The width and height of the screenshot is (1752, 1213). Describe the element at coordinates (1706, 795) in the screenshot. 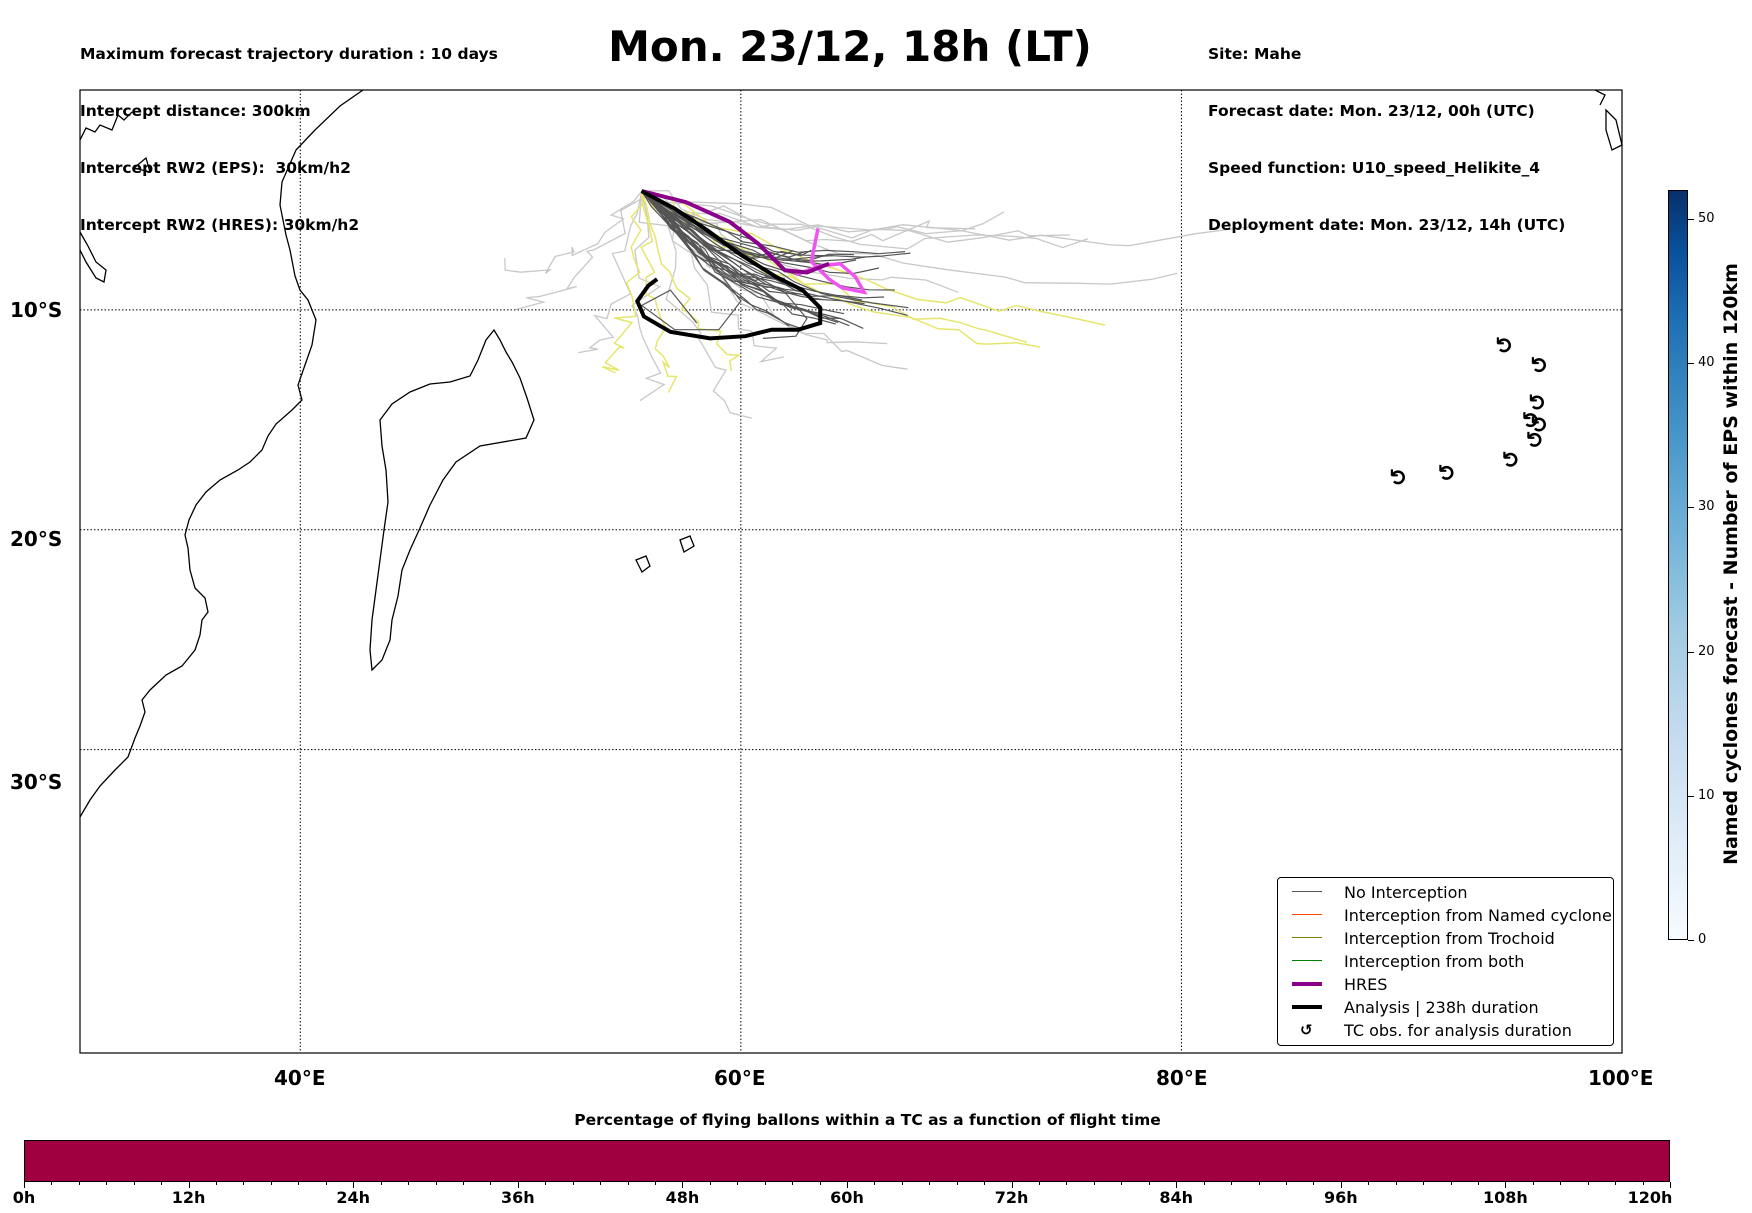

I see `colorbar-right-tick-label: 10` at that location.